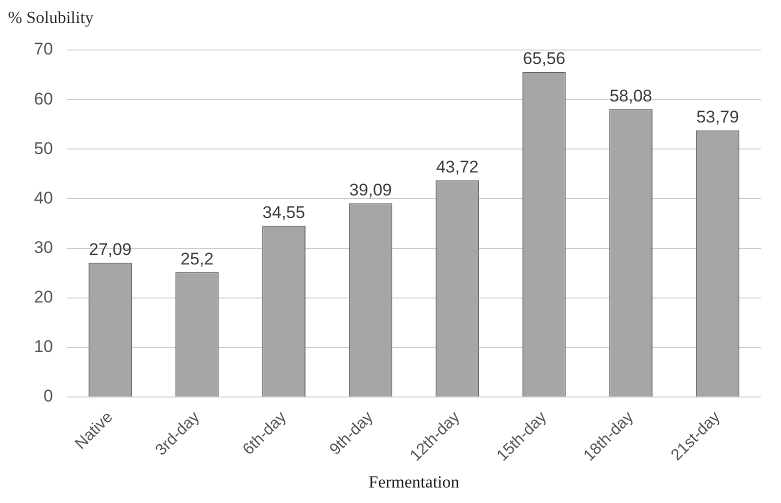  Describe the element at coordinates (284, 212) in the screenshot. I see `data-label: 34,55` at that location.